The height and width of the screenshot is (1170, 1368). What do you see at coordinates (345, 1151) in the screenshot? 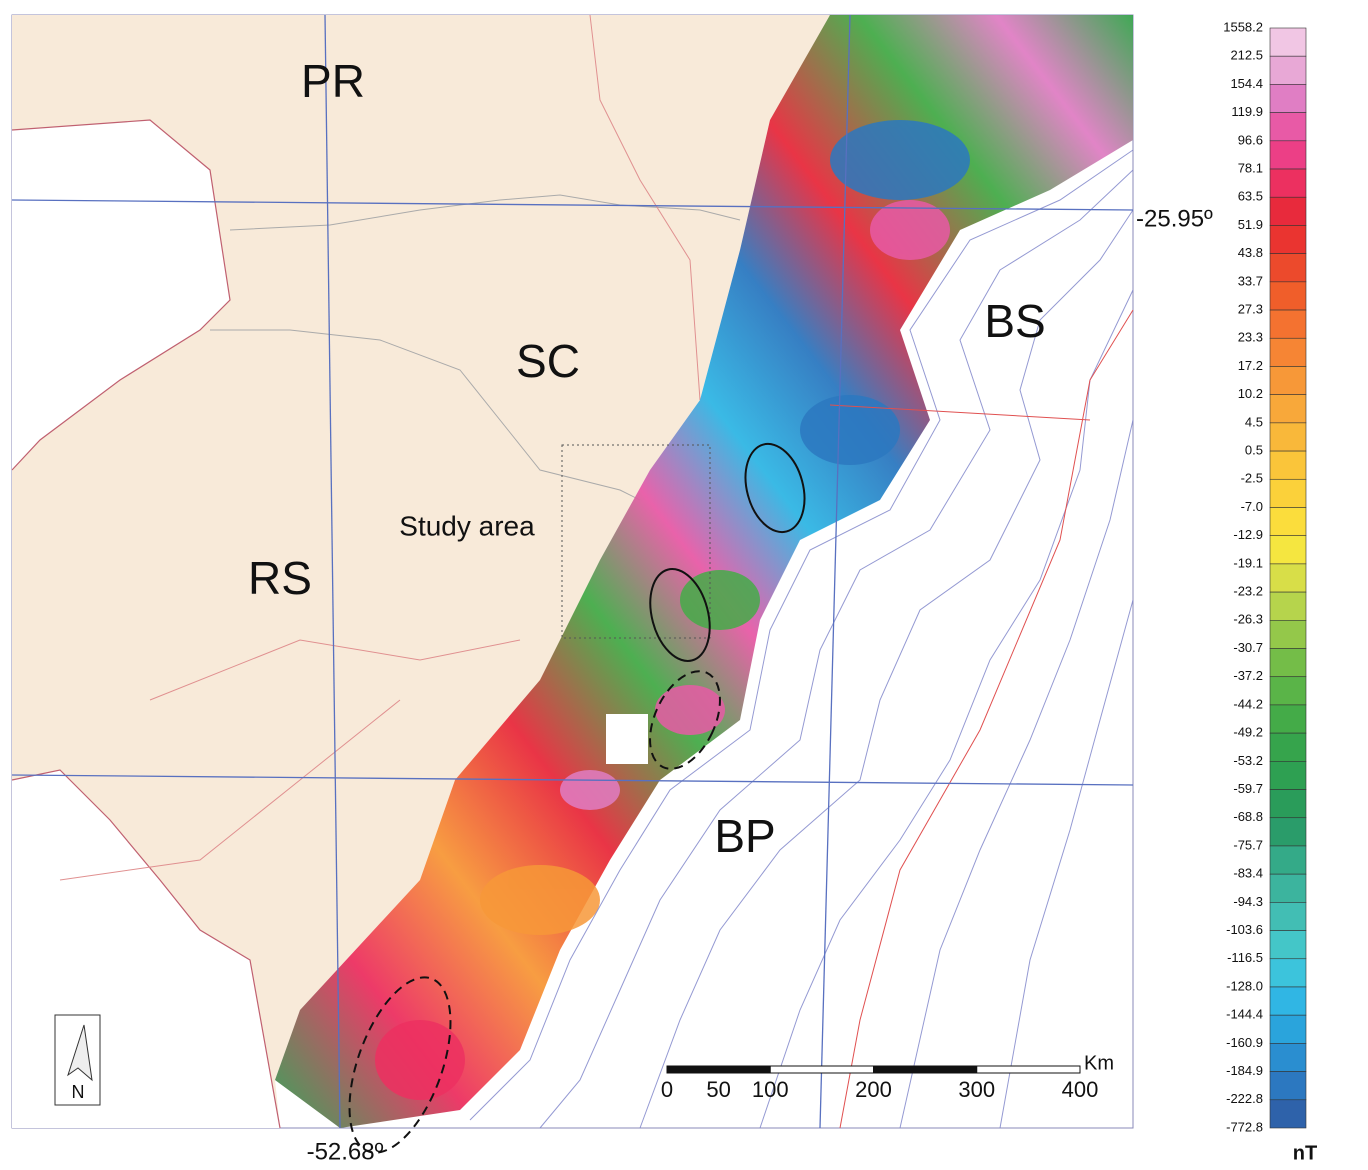
I see `longitude-label: -52.68º` at bounding box center [345, 1151].